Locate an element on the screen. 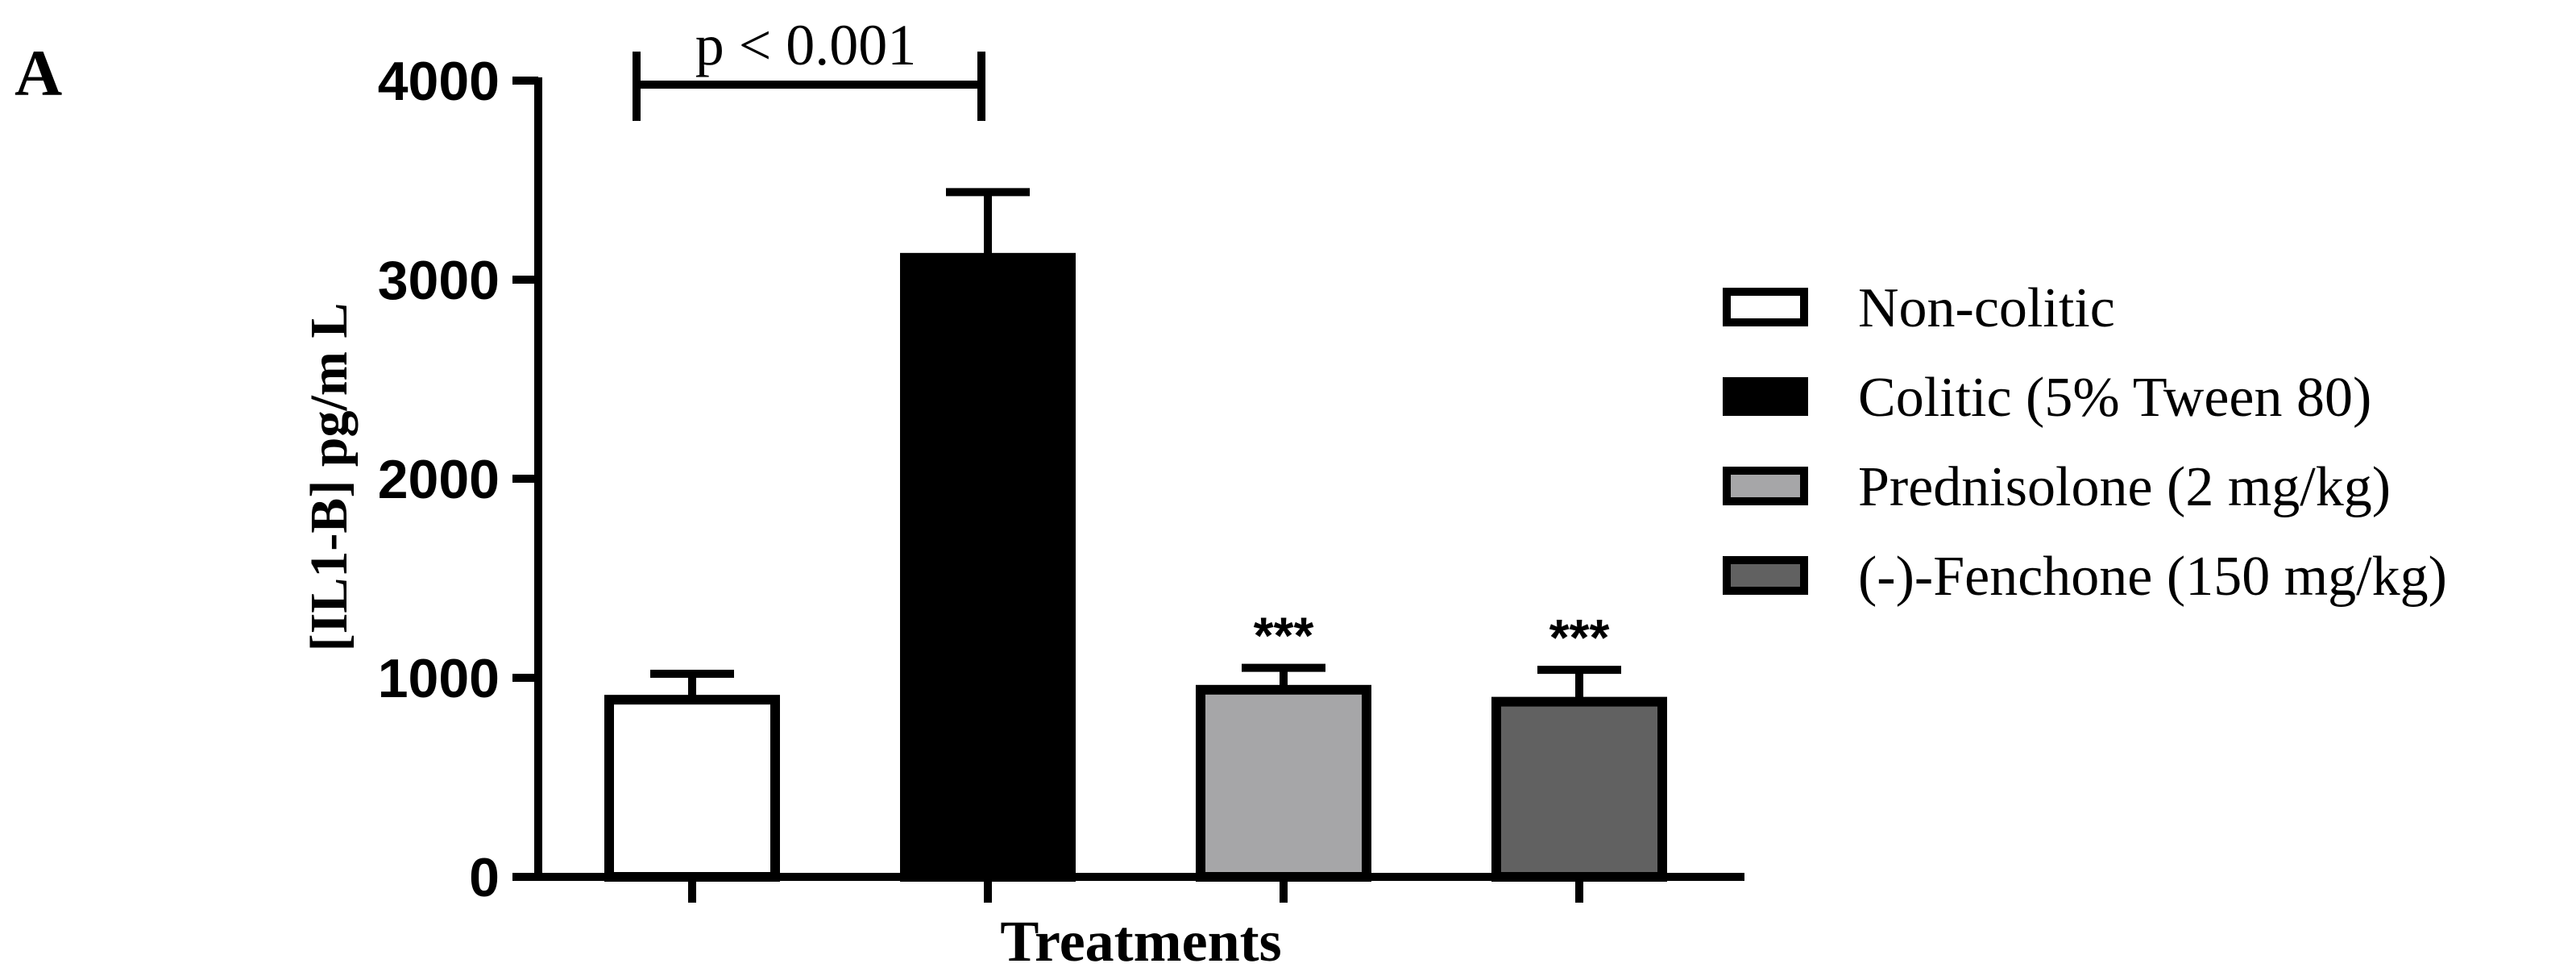  y-tick-label: 4000 is located at coordinates (439, 81).